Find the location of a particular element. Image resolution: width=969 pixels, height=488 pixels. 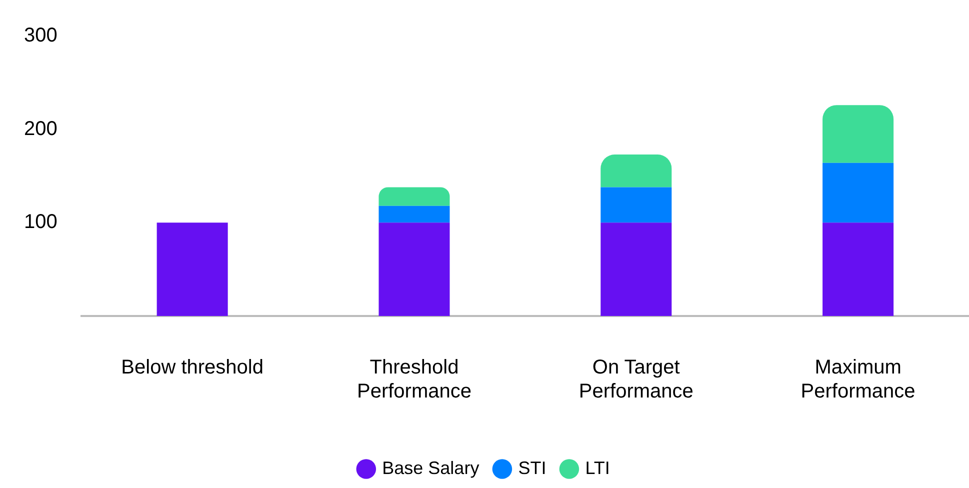

y-tick-label: 100 is located at coordinates (41, 222).